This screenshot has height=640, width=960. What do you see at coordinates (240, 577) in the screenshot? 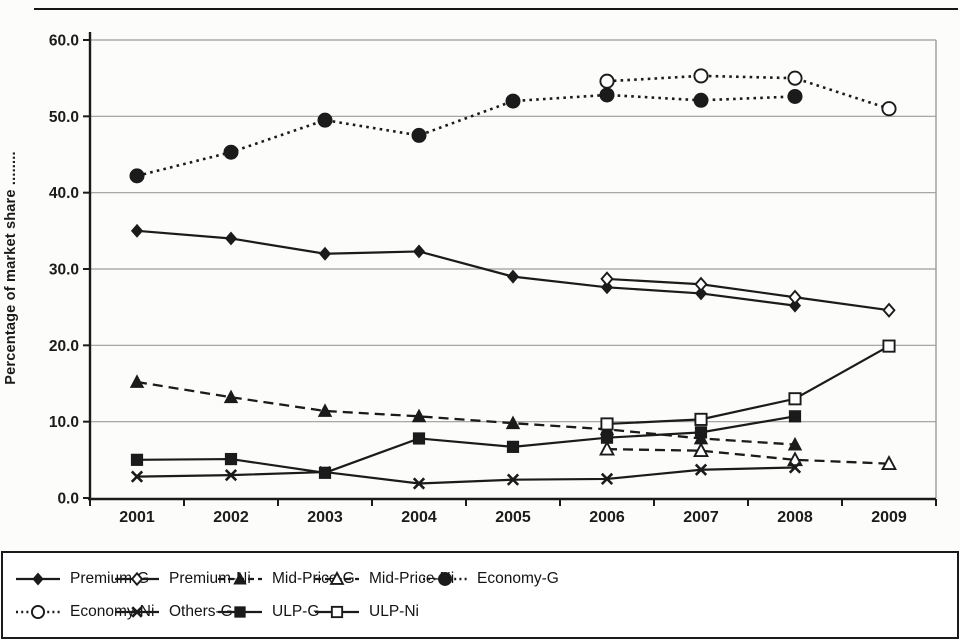
I see `legend-sample-mid-price-g` at bounding box center [240, 577].